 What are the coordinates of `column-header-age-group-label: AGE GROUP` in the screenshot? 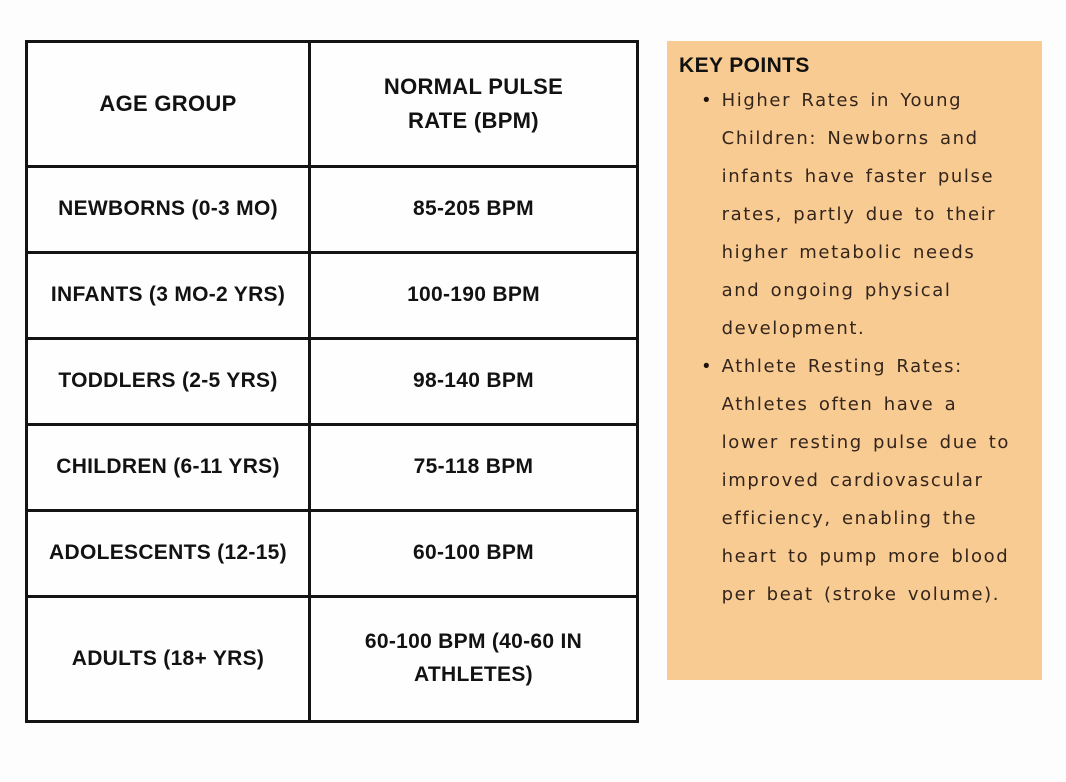 It's located at (168, 103).